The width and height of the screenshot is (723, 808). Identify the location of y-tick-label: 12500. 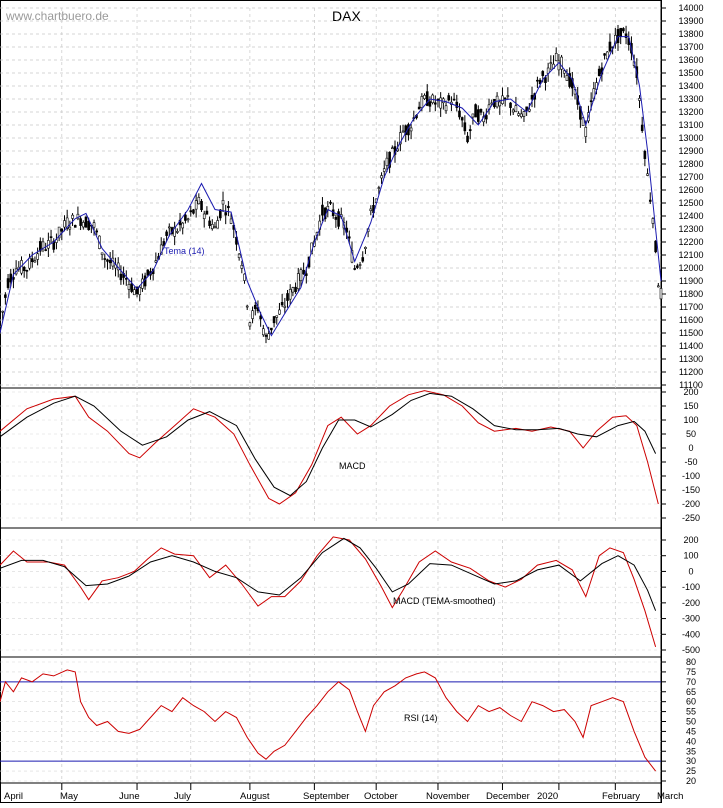
(690, 203).